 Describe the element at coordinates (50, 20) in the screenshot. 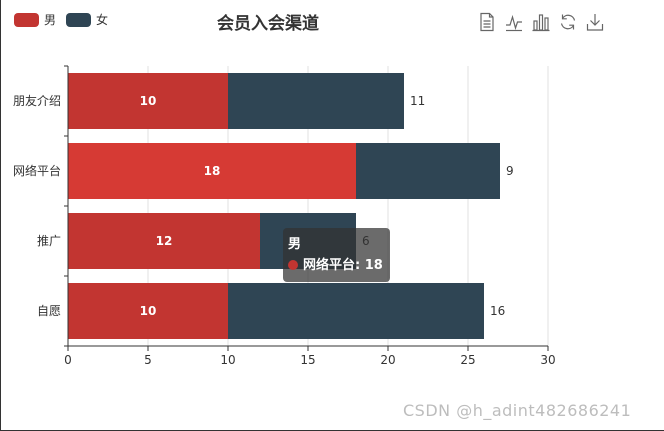

I see `legend-label-male: 男` at that location.